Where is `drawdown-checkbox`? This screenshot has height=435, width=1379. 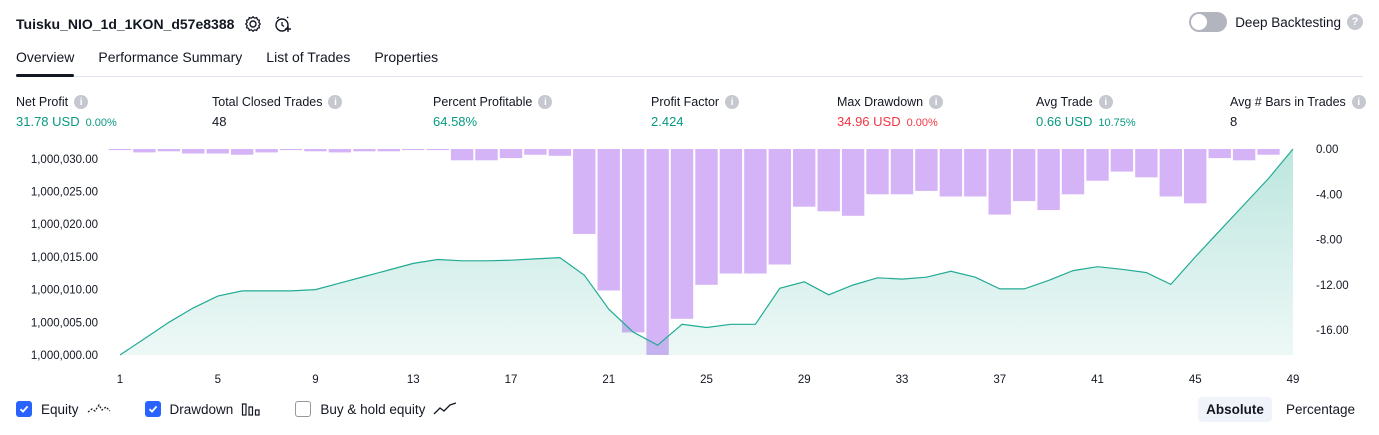
drawdown-checkbox is located at coordinates (152, 409).